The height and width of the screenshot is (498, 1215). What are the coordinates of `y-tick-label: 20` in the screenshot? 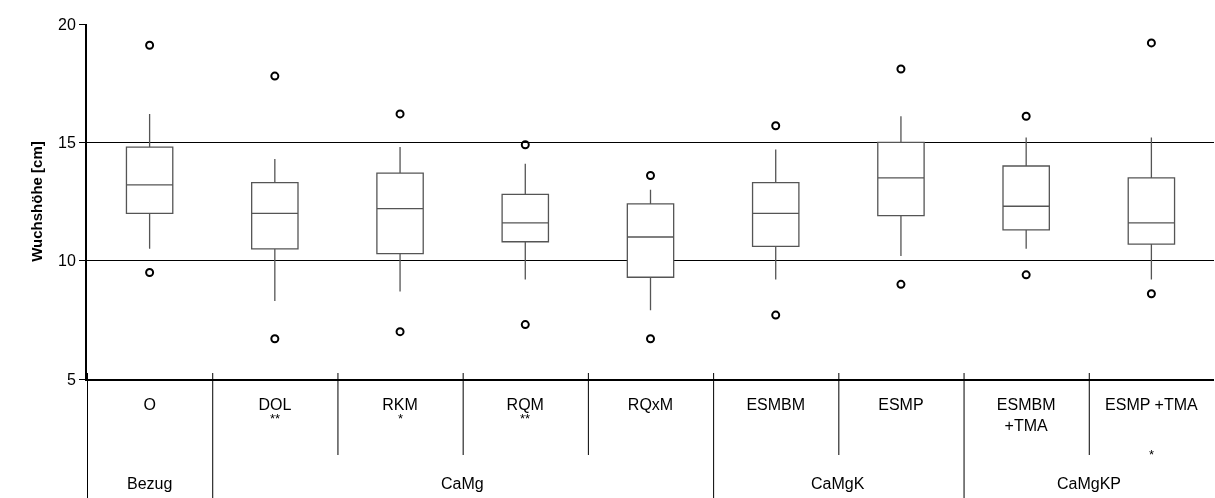 It's located at (67, 24).